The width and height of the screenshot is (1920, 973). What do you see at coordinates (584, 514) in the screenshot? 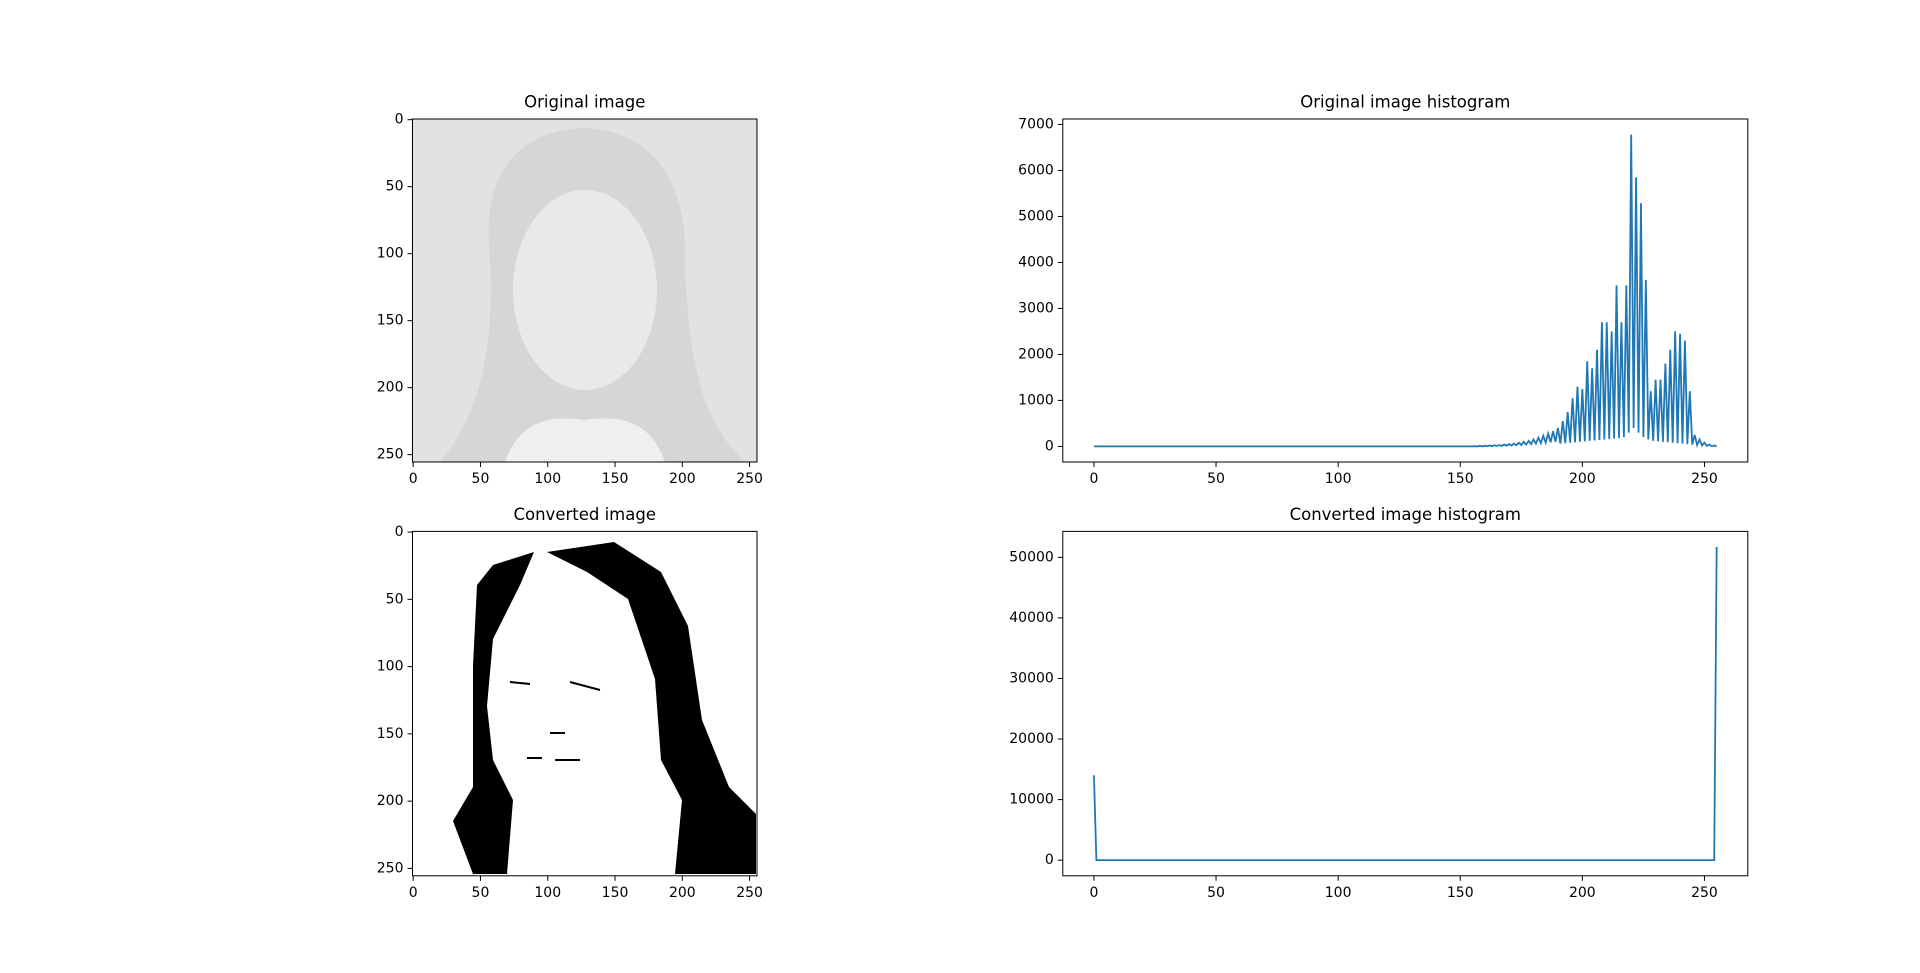
I see `chart-title: Converted image` at bounding box center [584, 514].